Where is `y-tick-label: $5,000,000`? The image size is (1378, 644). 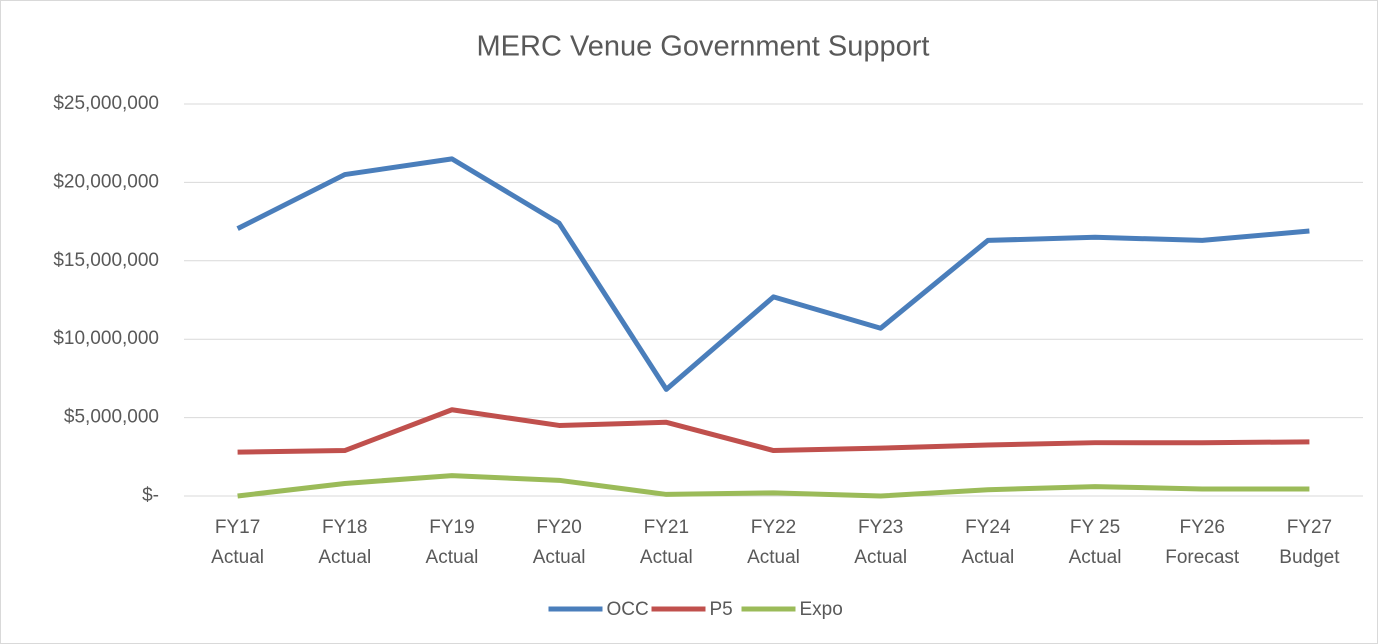
y-tick-label: $5,000,000 is located at coordinates (111, 417).